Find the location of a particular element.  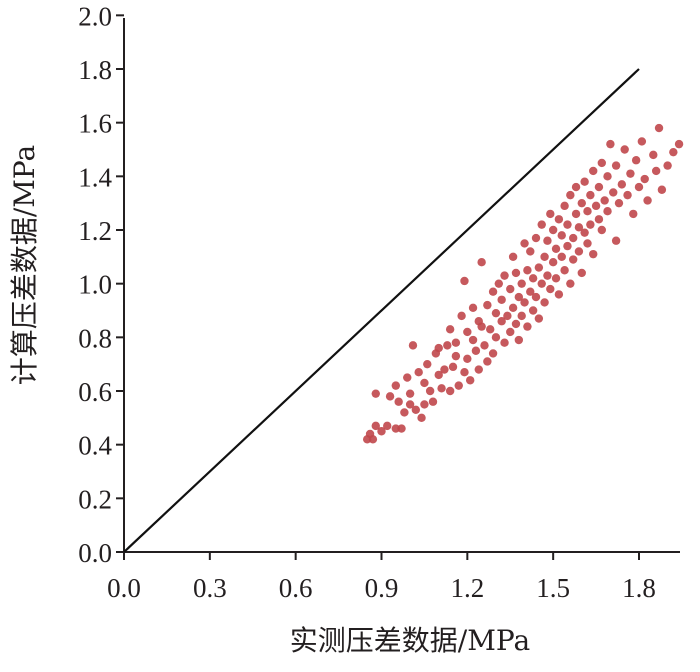

y-tick-label: 0.6 is located at coordinates (95, 392).